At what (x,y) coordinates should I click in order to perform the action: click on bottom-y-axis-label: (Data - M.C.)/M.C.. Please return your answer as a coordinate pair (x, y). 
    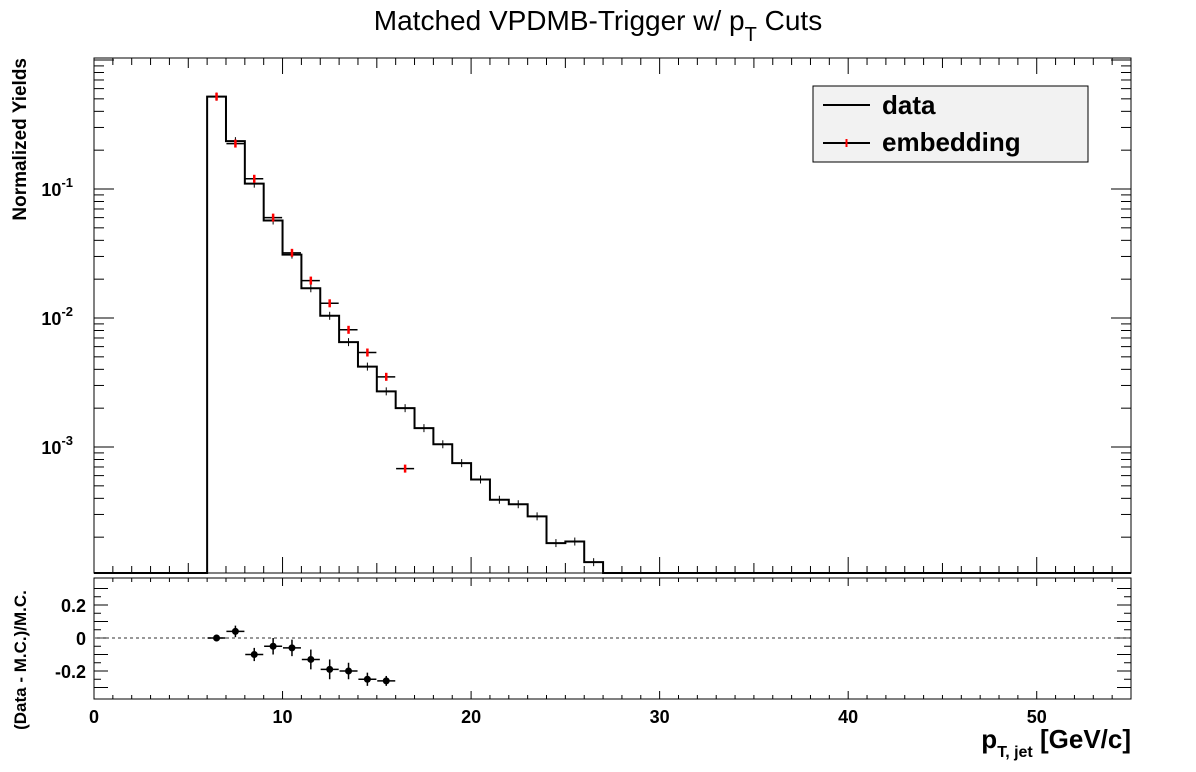
    Looking at the image, I should click on (20, 660).